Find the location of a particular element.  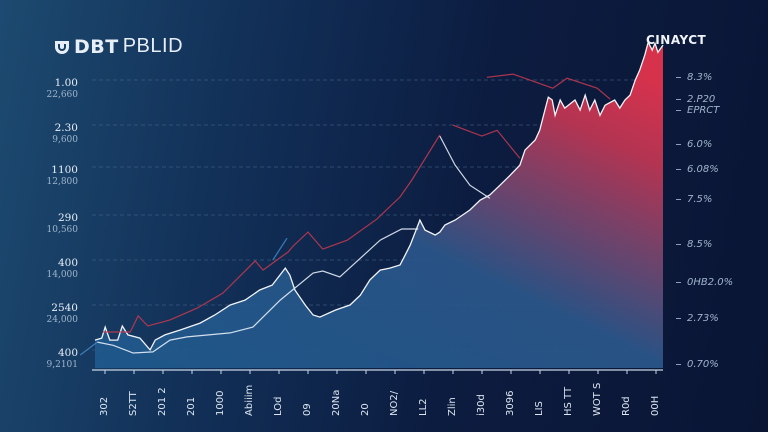

right-tick-label: 7.5% is located at coordinates (694, 199).